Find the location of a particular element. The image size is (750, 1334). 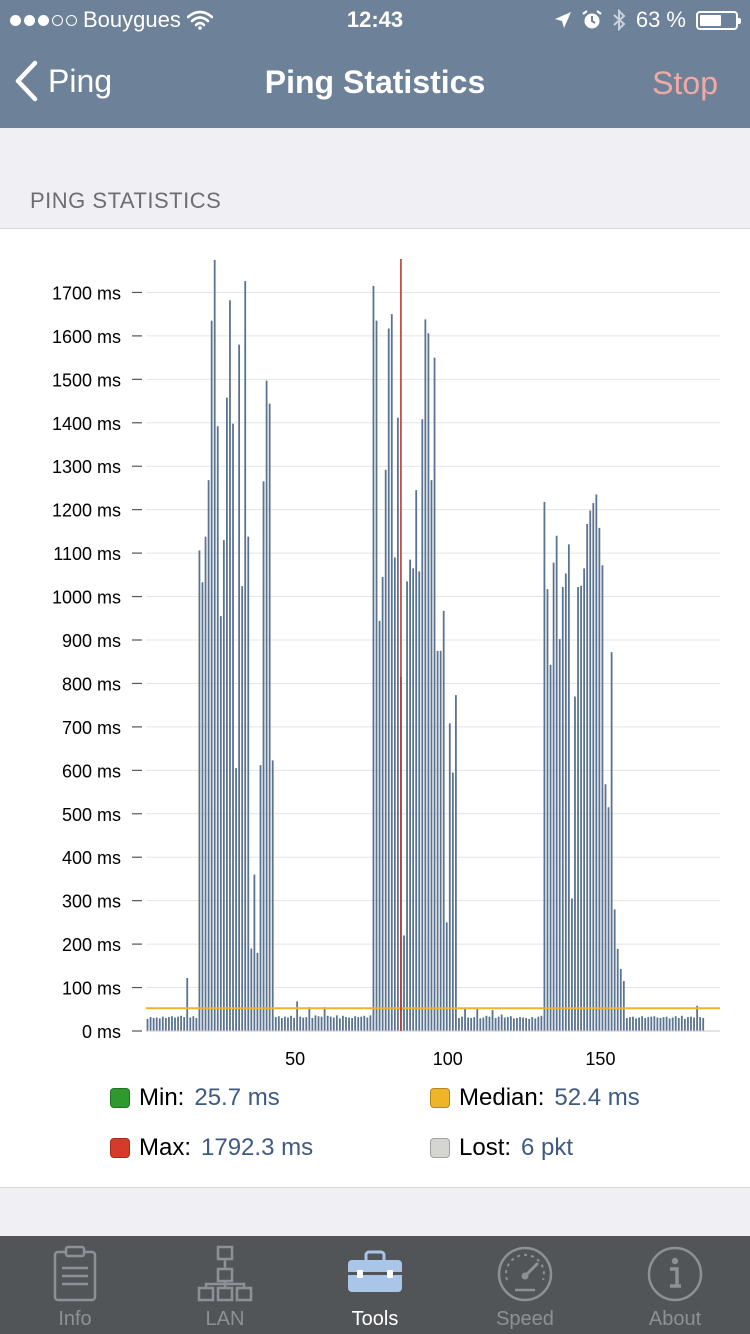

info-circle-icon is located at coordinates (675, 1274).